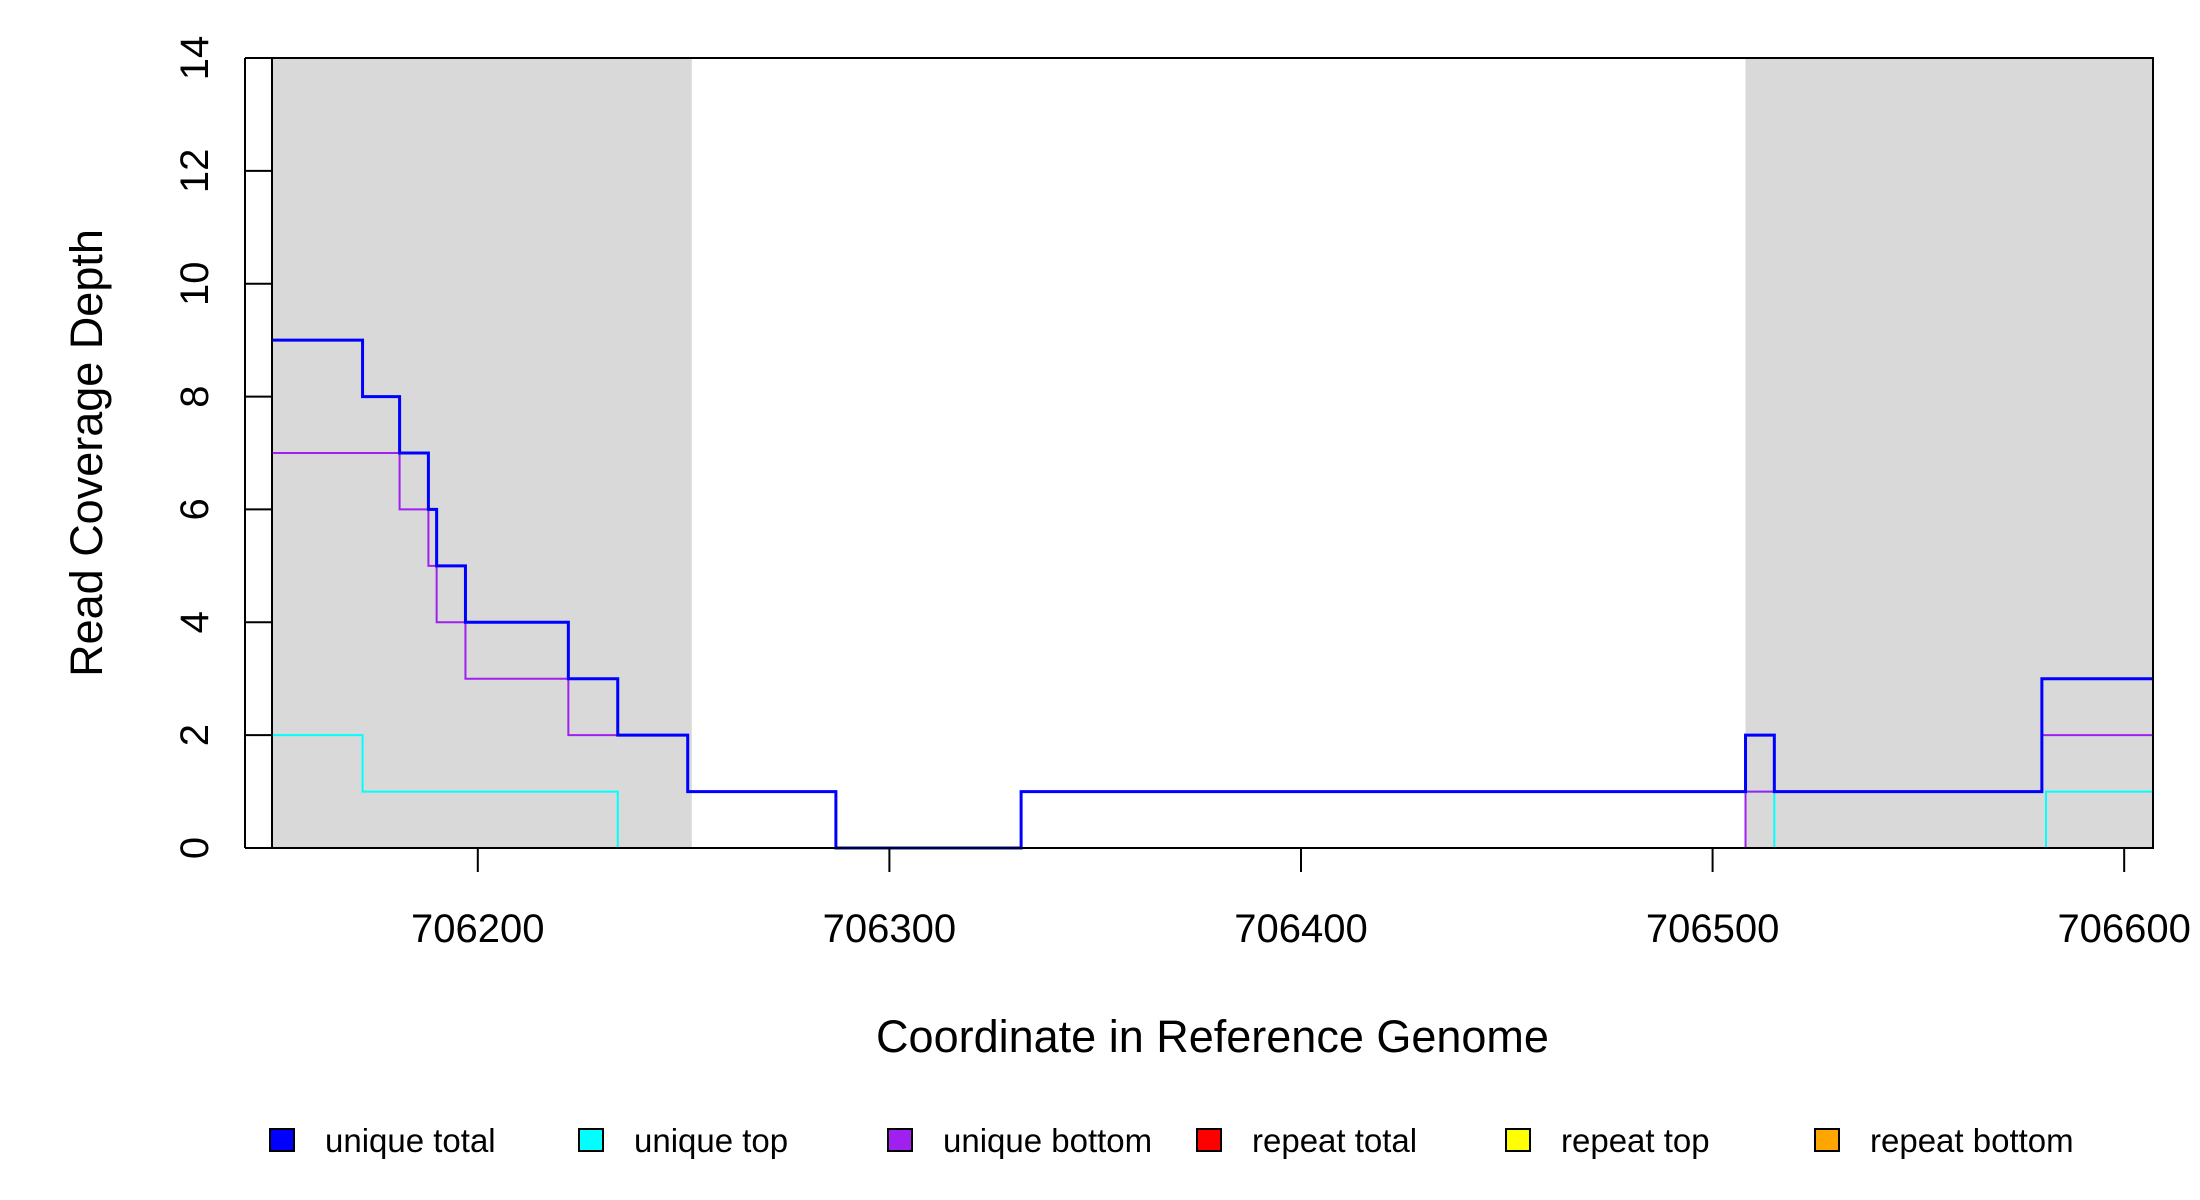 Image resolution: width=2200 pixels, height=1200 pixels. Describe the element at coordinates (477, 929) in the screenshot. I see `x-tick-label: 706200` at that location.